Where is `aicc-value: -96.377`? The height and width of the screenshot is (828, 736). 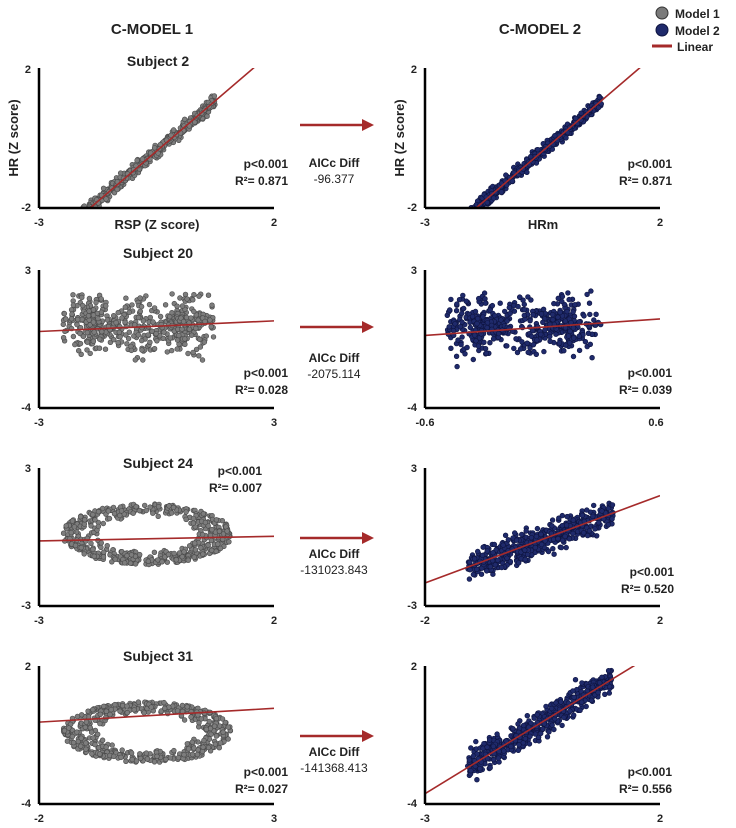
aicc-value: -96.377 is located at coordinates (334, 179).